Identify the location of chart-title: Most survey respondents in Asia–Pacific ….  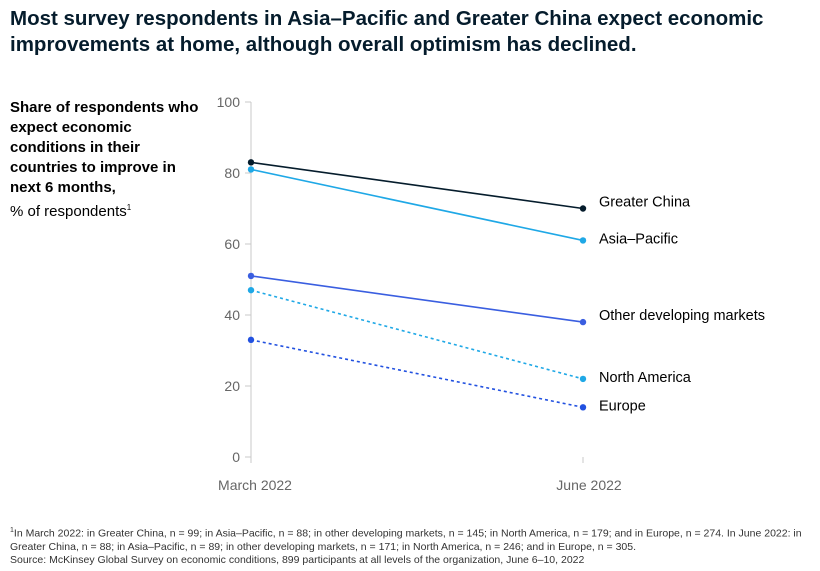
(387, 31).